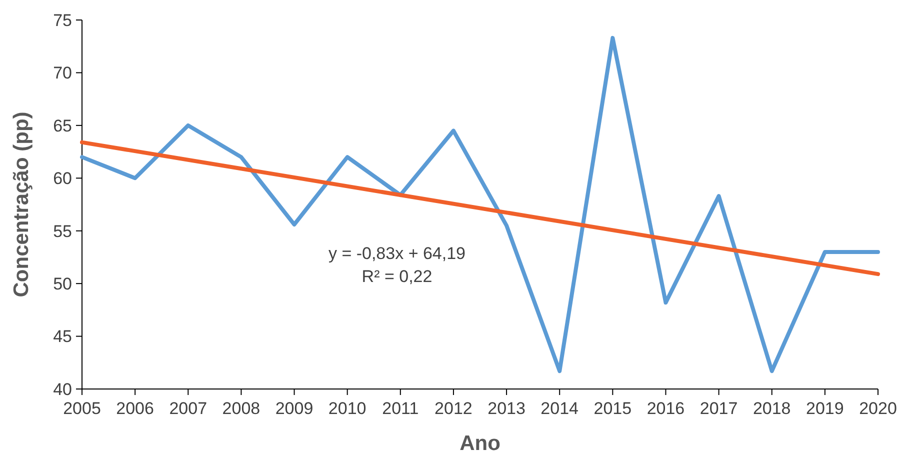 Image resolution: width=903 pixels, height=456 pixels. What do you see at coordinates (665, 408) in the screenshot?
I see `x-tick-label: 2016` at bounding box center [665, 408].